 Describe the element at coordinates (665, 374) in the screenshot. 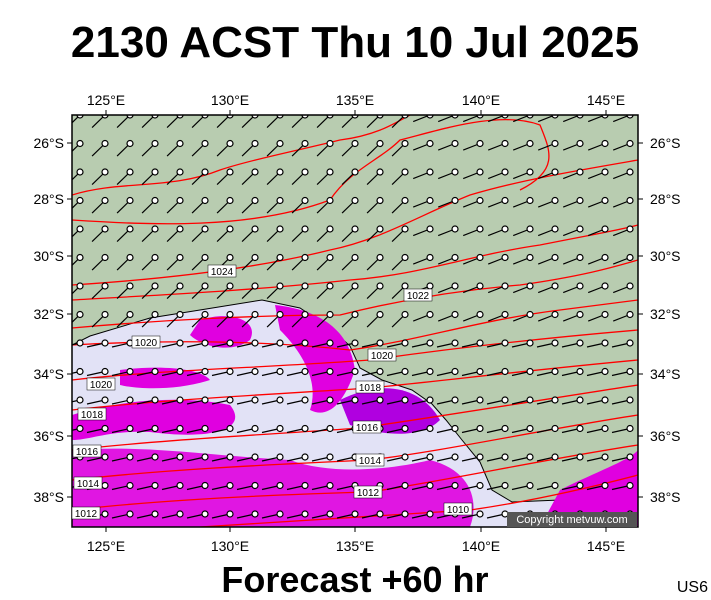

I see `lat-label: 34°S` at that location.